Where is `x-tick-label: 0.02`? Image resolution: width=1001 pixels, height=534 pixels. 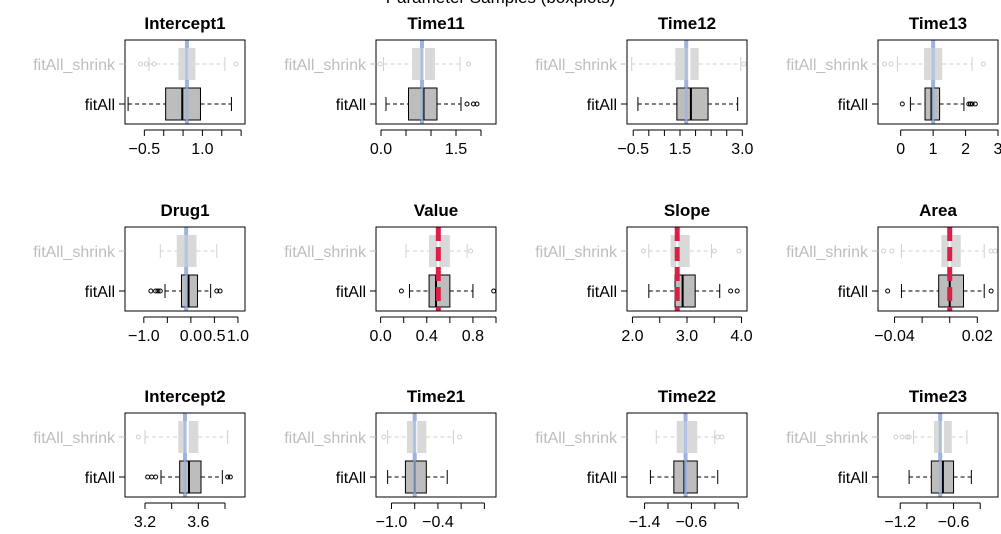 x-tick-label: 0.02 is located at coordinates (977, 336).